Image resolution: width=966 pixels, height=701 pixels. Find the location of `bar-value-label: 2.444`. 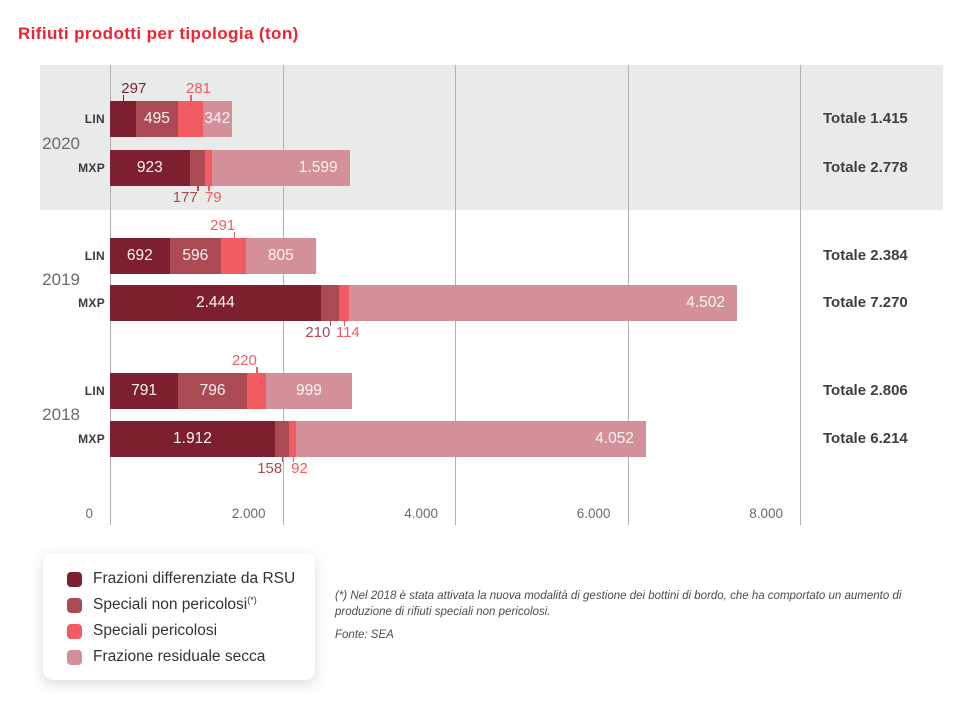

bar-value-label: 2.444 is located at coordinates (215, 302).